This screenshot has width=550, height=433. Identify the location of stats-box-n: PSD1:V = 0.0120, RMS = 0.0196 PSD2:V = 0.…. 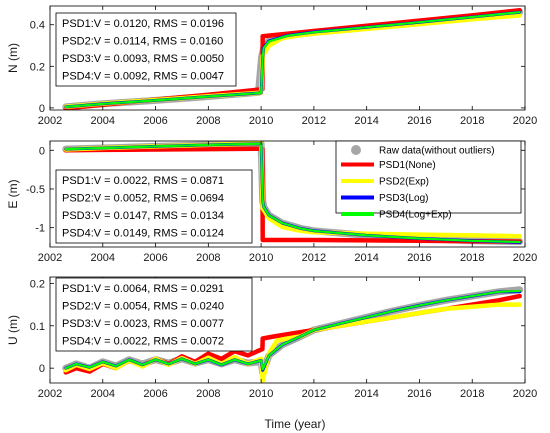
(146, 49).